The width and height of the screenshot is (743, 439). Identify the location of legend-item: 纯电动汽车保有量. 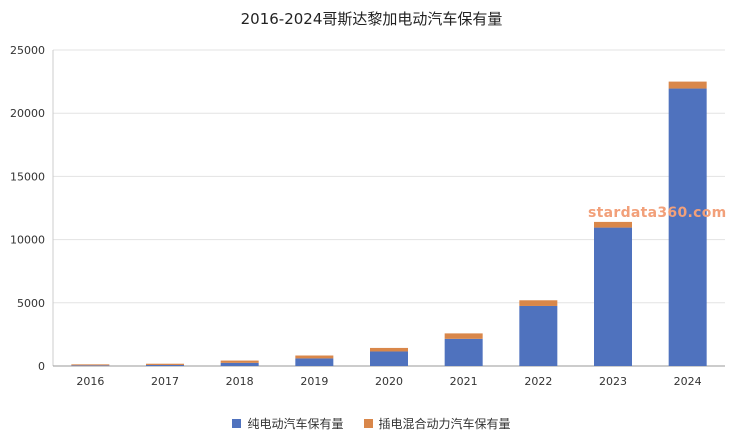
(288, 423).